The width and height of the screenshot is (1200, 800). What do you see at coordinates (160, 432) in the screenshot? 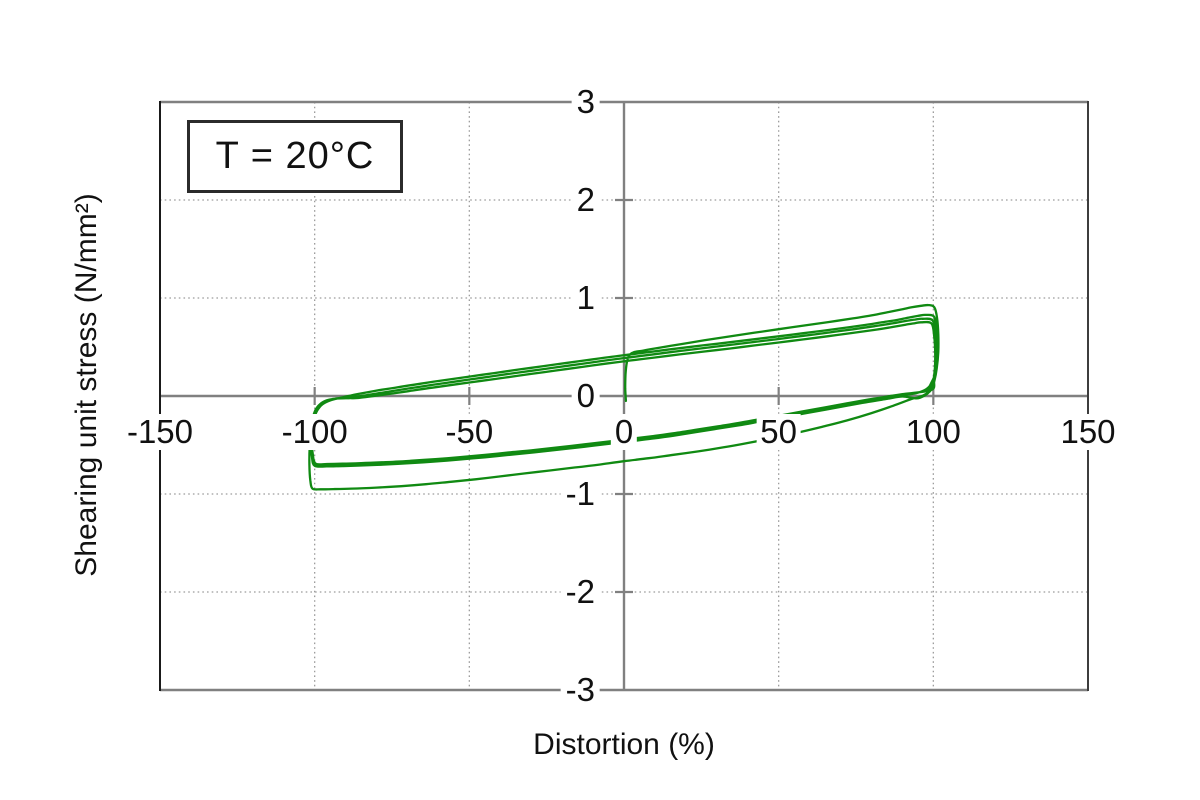
I see `x-tick-label: -150` at bounding box center [160, 432].